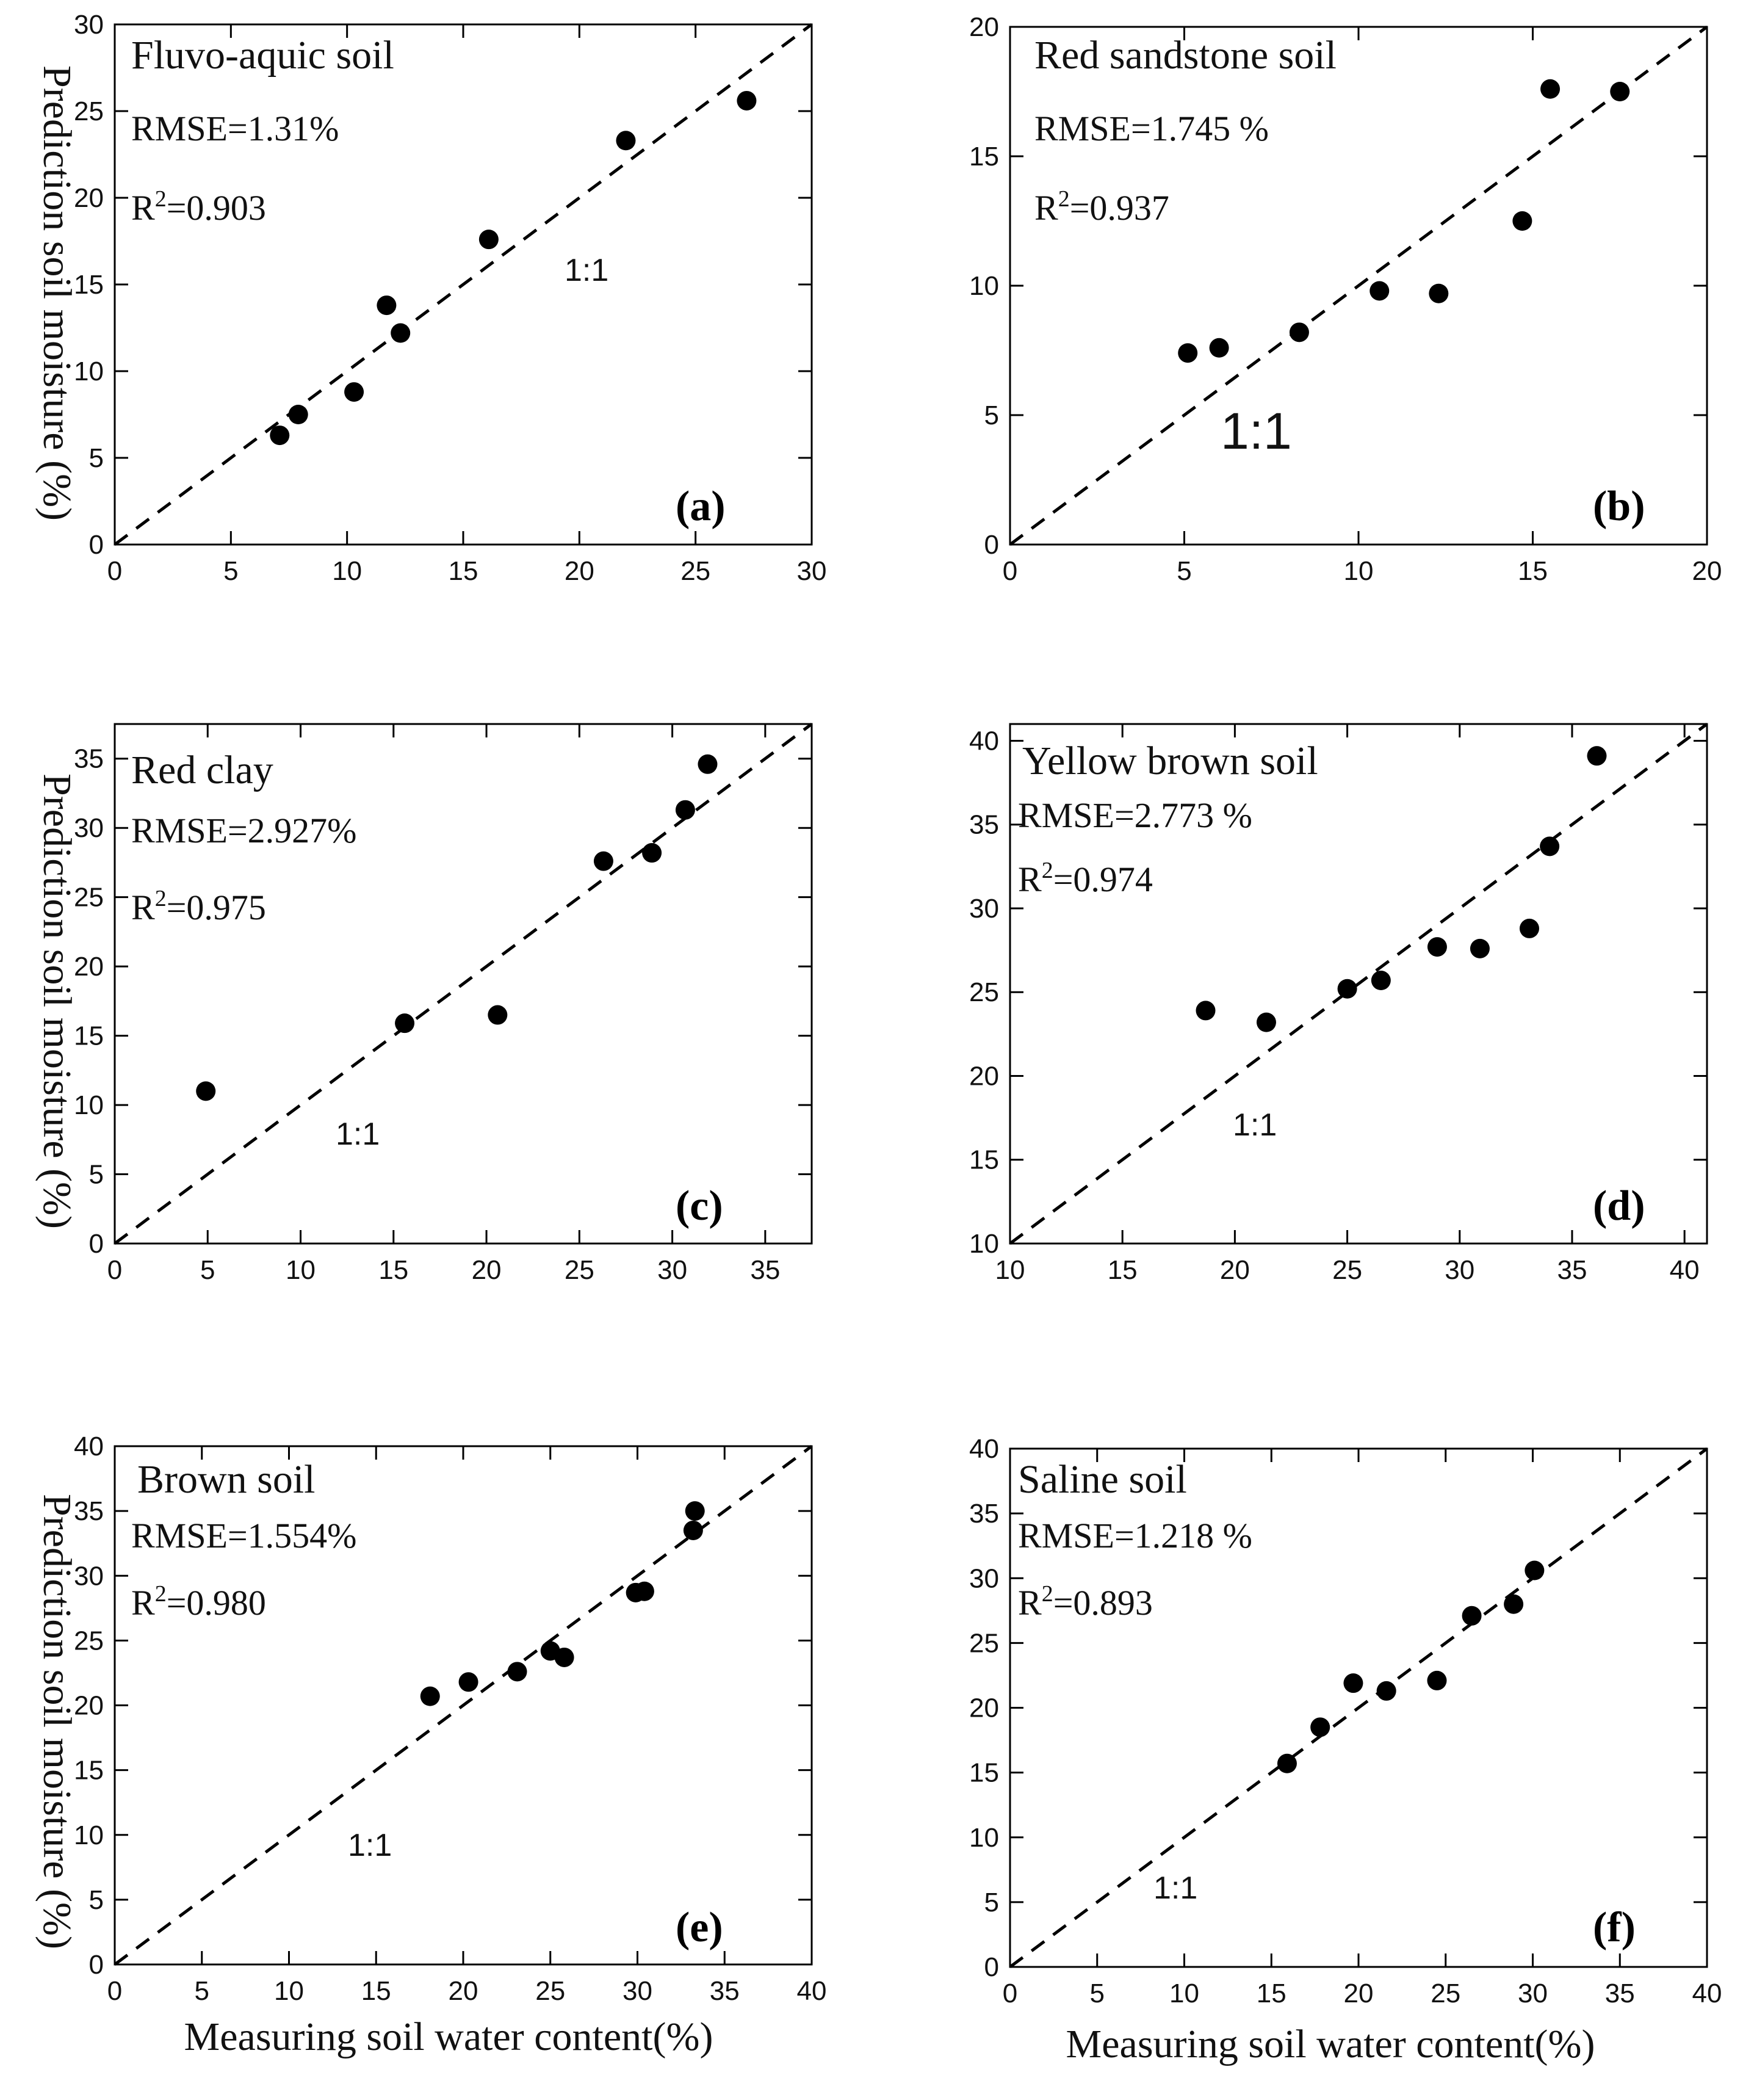 The height and width of the screenshot is (2100, 1743). Describe the element at coordinates (992, 415) in the screenshot. I see `y-tick-label: 5` at that location.